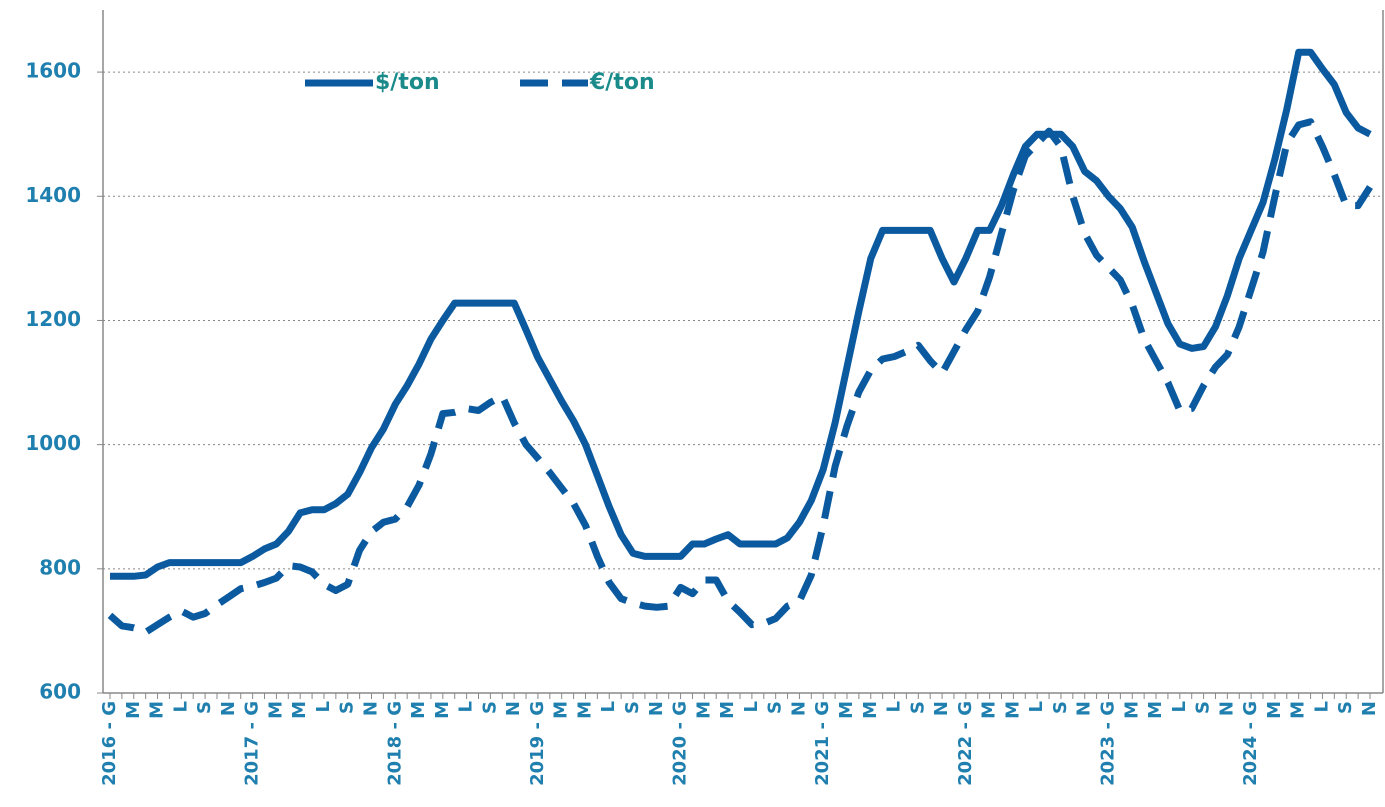 Image resolution: width=1385 pixels, height=807 pixels. Describe the element at coordinates (822, 743) in the screenshot. I see `x-tick-label: 2021 - G` at that location.